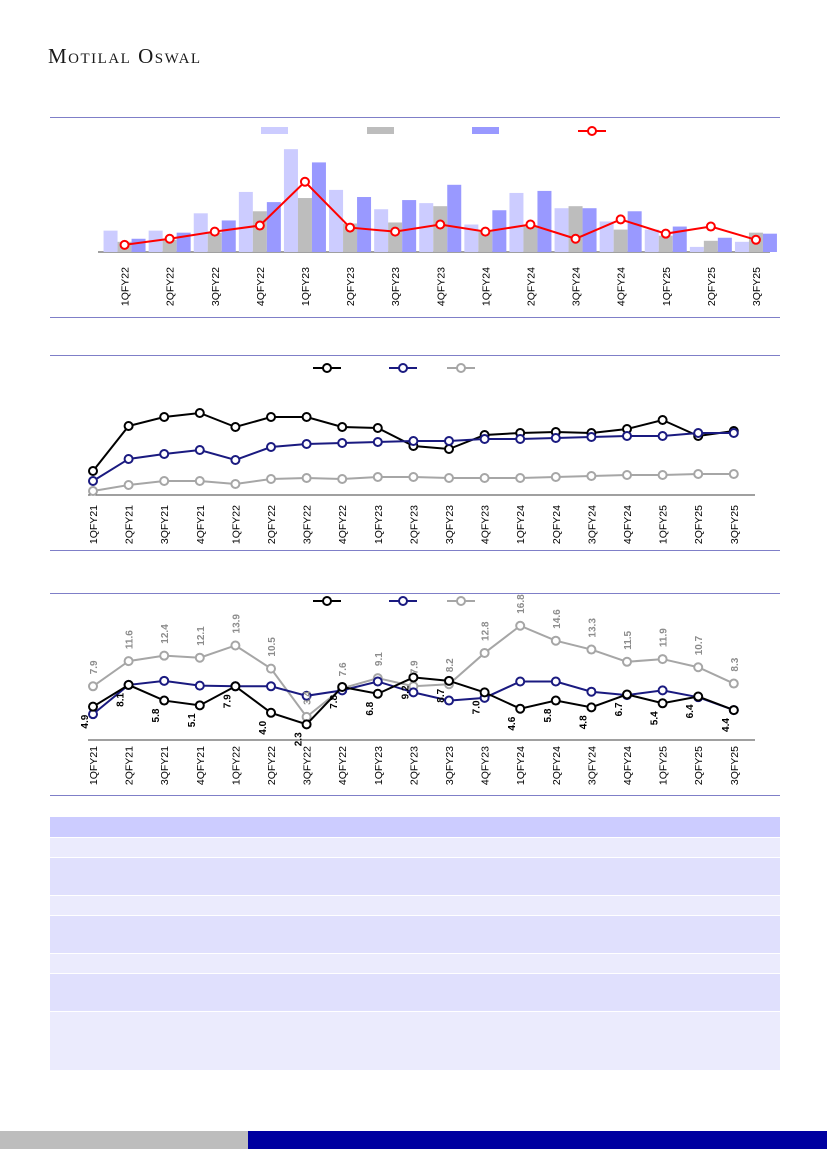 The width and height of the screenshot is (827, 1169). I want to click on chart1-top-rule, so click(415, 117).